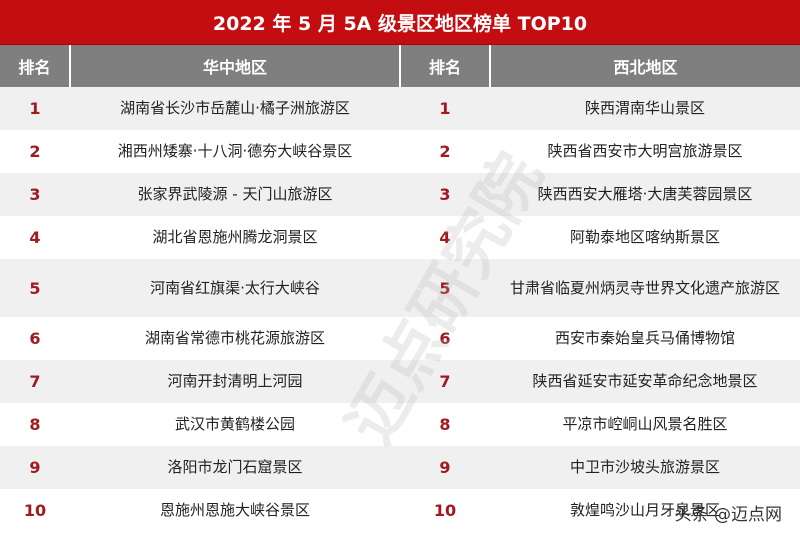 Image resolution: width=800 pixels, height=533 pixels. What do you see at coordinates (645, 108) in the screenshot?
I see `northwest-name-cell: 陕西渭南华山景区` at bounding box center [645, 108].